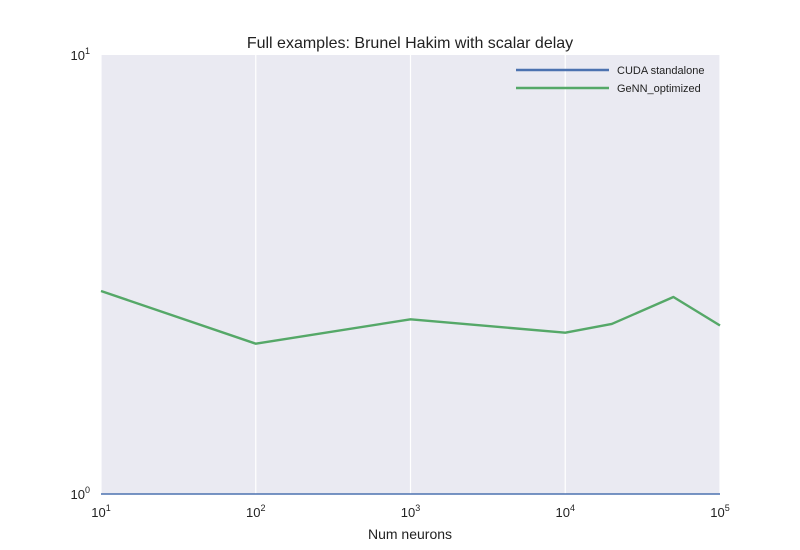 This screenshot has height=550, width=800. Describe the element at coordinates (565, 511) in the screenshot. I see `x-tick-label-3: 10⁴` at that location.